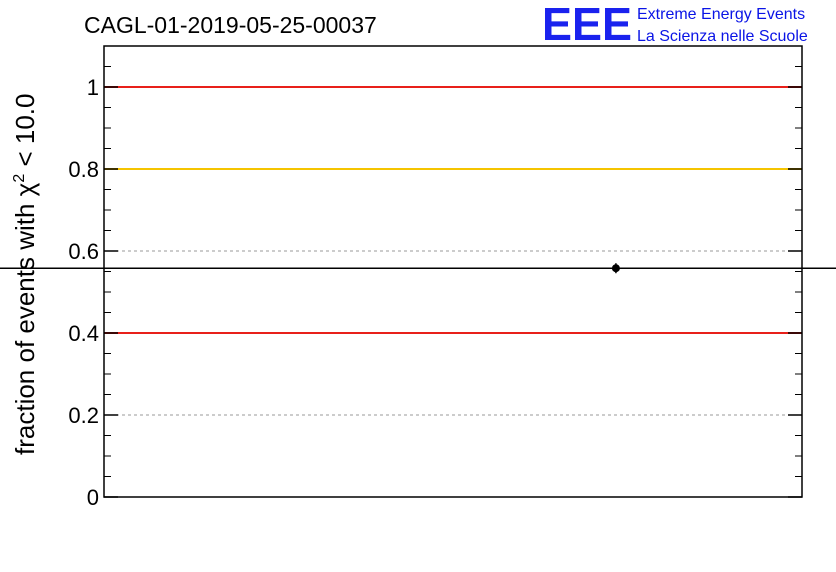  Describe the element at coordinates (230, 25) in the screenshot. I see `chart-title: CAGL-01-2019-05-25-00037` at that location.